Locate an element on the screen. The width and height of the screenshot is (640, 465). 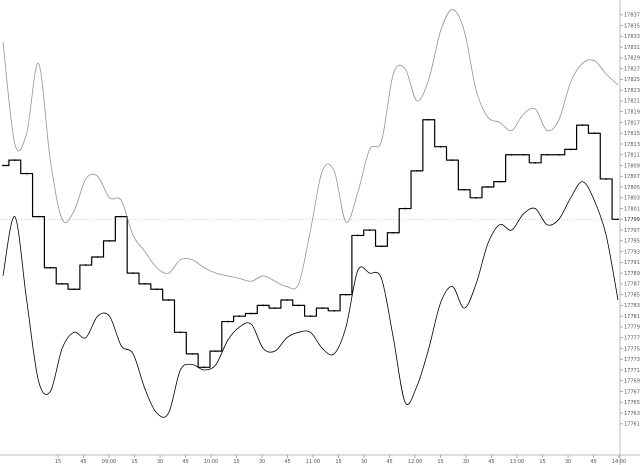
x-tick-label: 14:00 is located at coordinates (619, 462).